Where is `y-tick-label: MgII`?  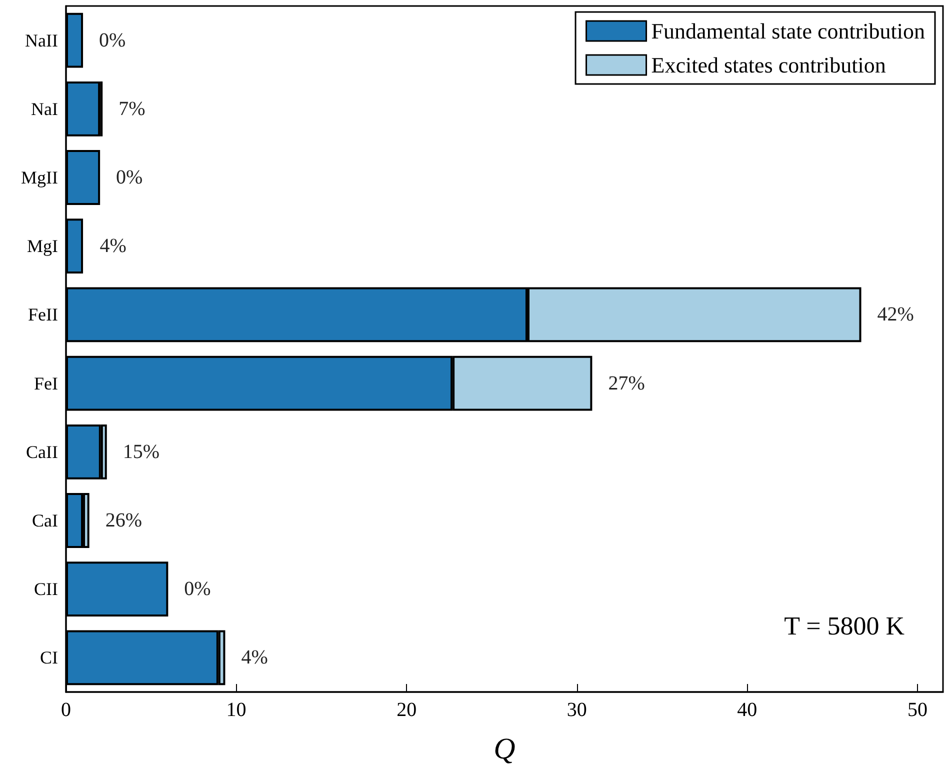
y-tick-label: MgII is located at coordinates (39, 178).